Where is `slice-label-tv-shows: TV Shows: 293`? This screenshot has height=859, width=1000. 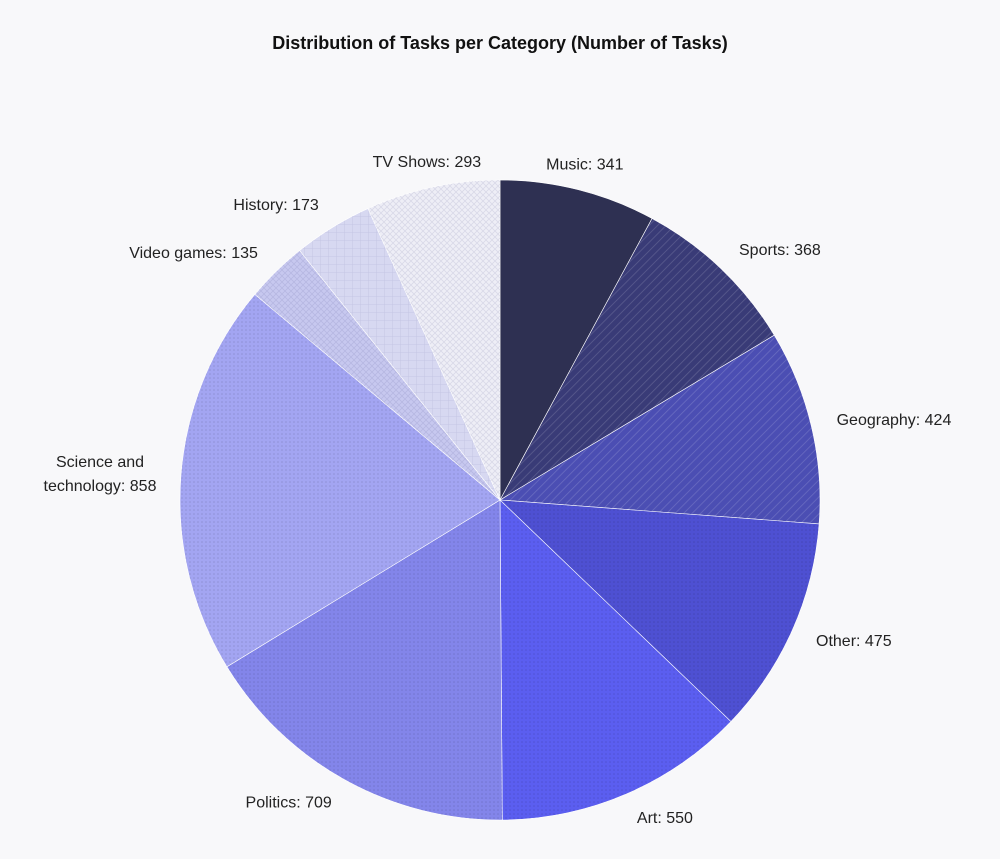 slice-label-tv-shows: TV Shows: 293 is located at coordinates (427, 162).